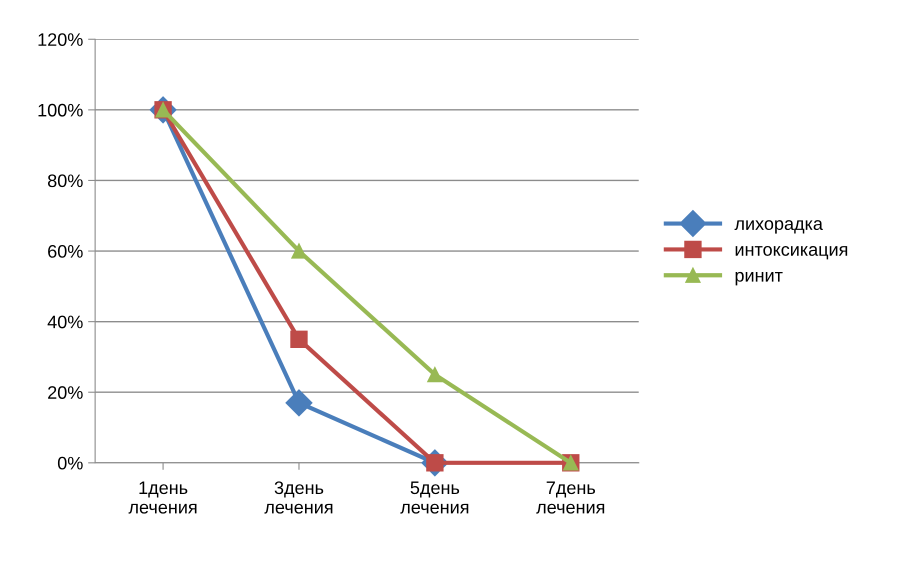 The width and height of the screenshot is (906, 561). I want to click on x-tick-label: 1день лечения, so click(162, 498).